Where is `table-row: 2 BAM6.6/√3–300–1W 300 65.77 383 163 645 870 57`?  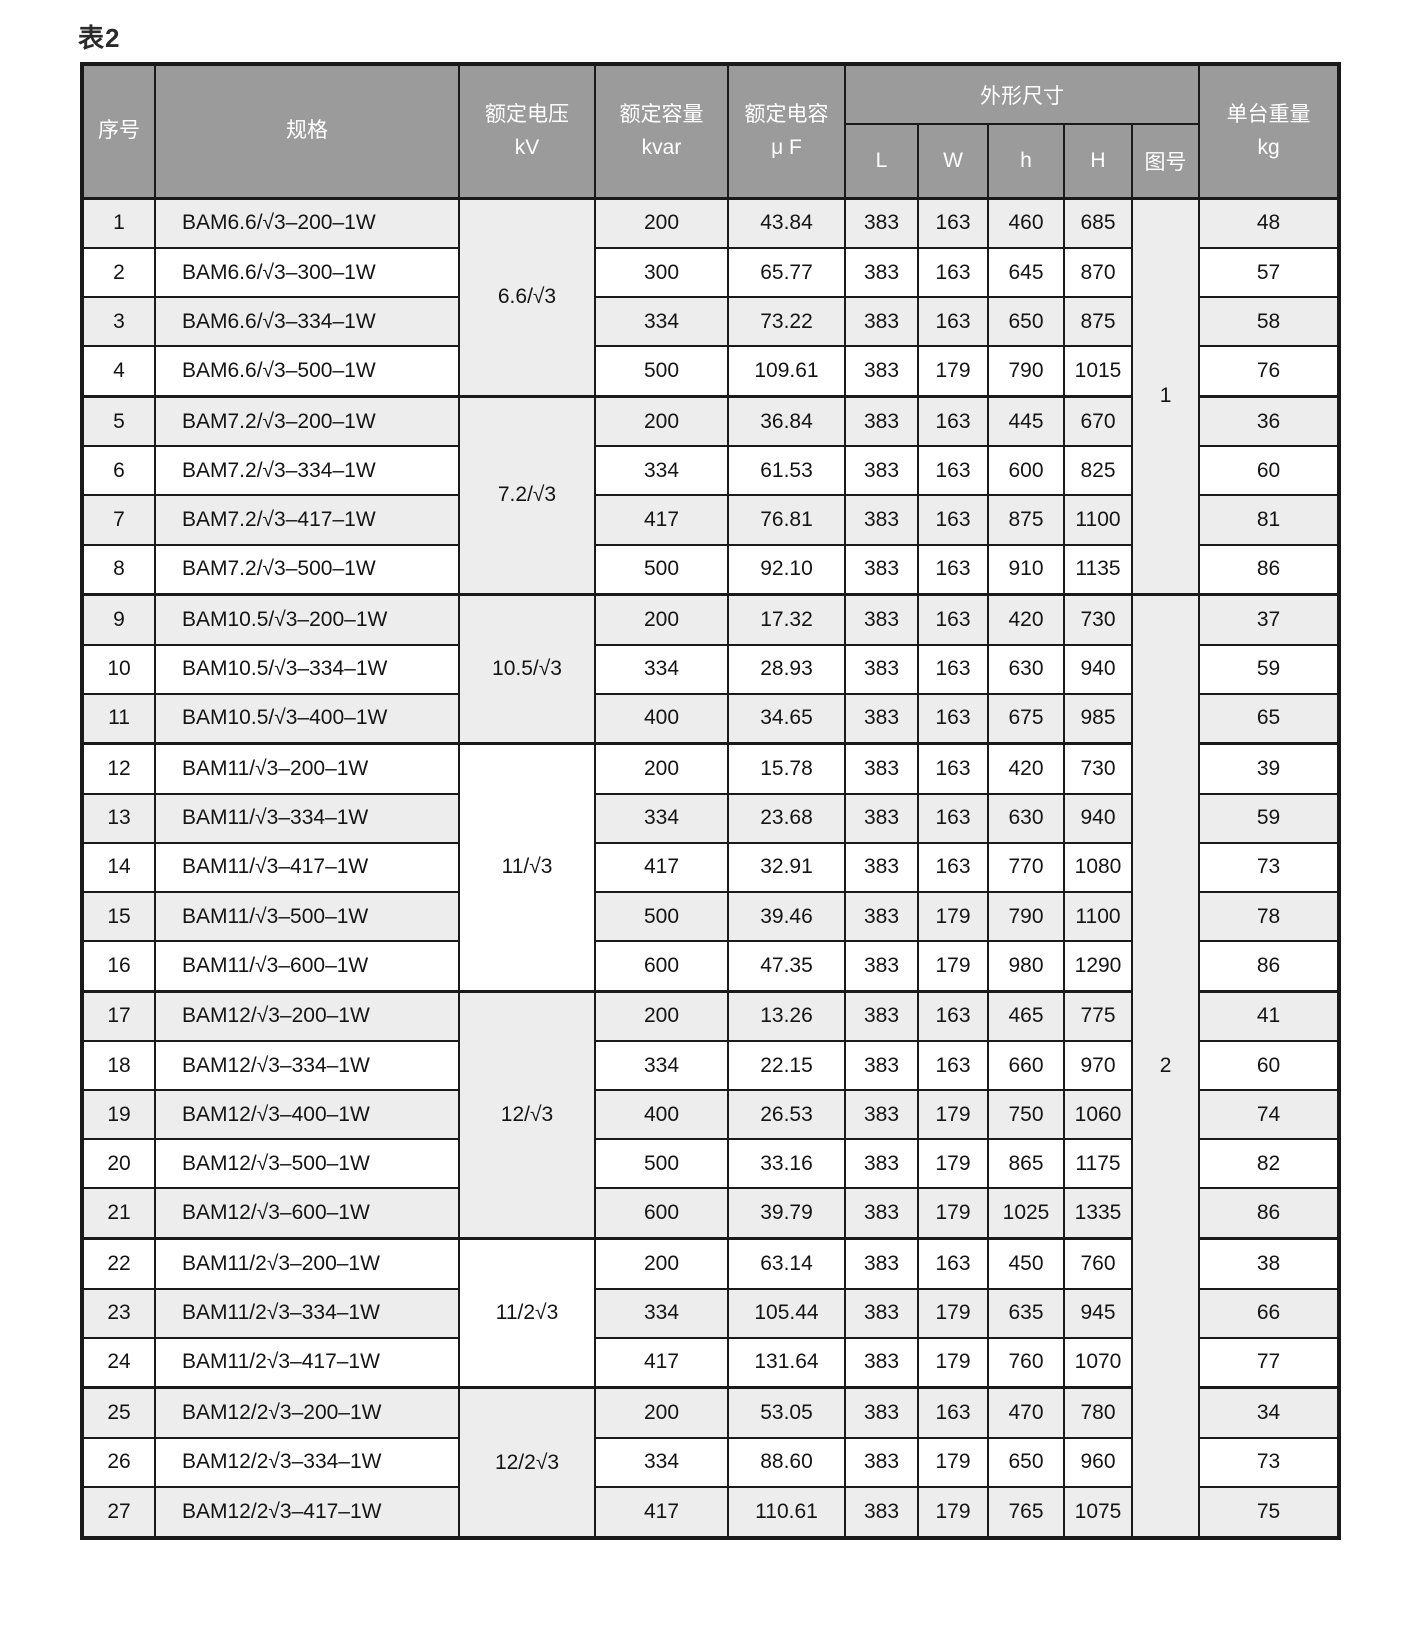
table-row: 2 BAM6.6/√3–300–1W 300 65.77 383 163 645 870 57 is located at coordinates (711, 273).